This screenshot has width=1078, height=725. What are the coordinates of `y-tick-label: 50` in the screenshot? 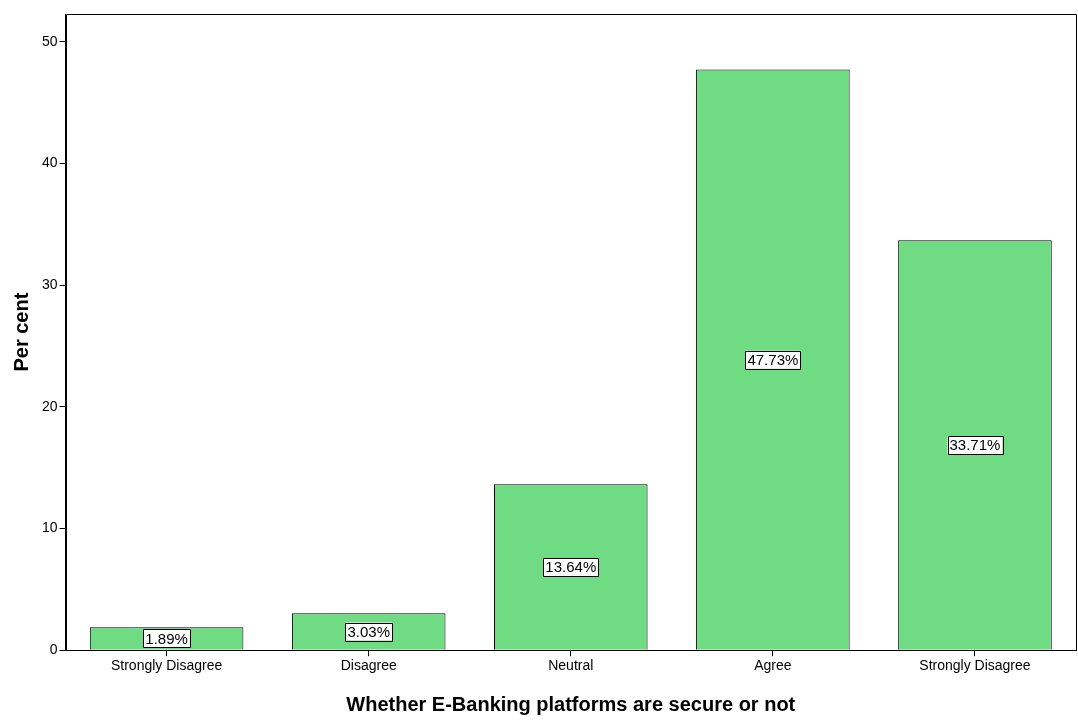 It's located at (49, 40).